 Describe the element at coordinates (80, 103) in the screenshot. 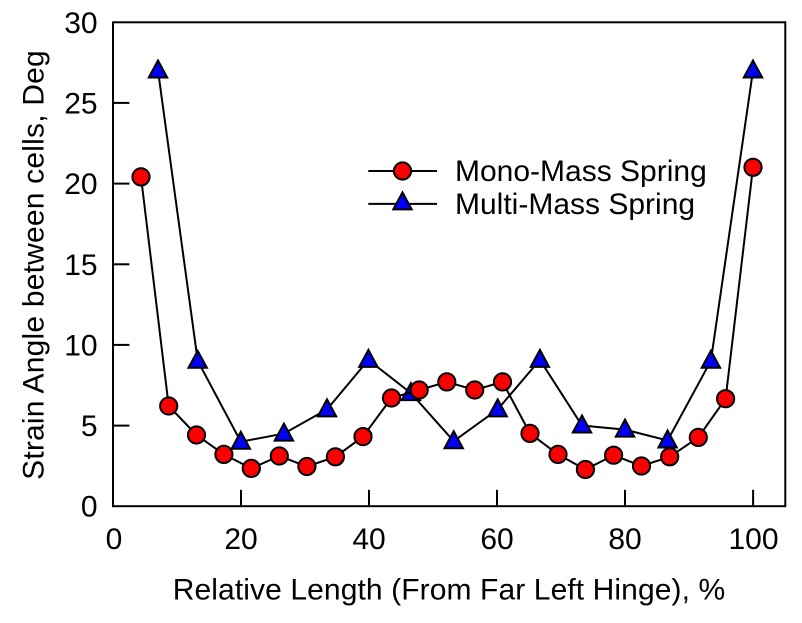

I see `svg-text: 25` at that location.